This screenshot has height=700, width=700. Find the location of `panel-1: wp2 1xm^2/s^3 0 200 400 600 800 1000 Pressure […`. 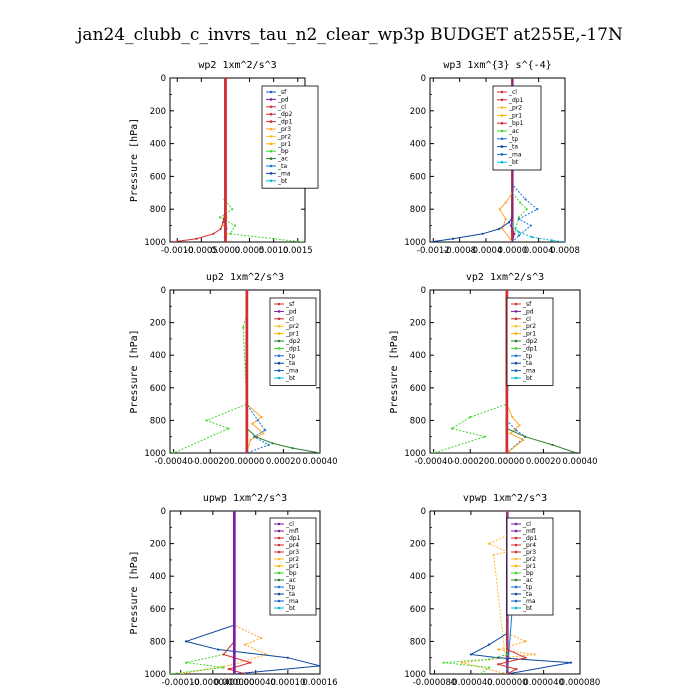

panel-1: wp2 1xm^2/s^3 0 200 400 600 800 1000 Pressure [… is located at coordinates (224, 158).